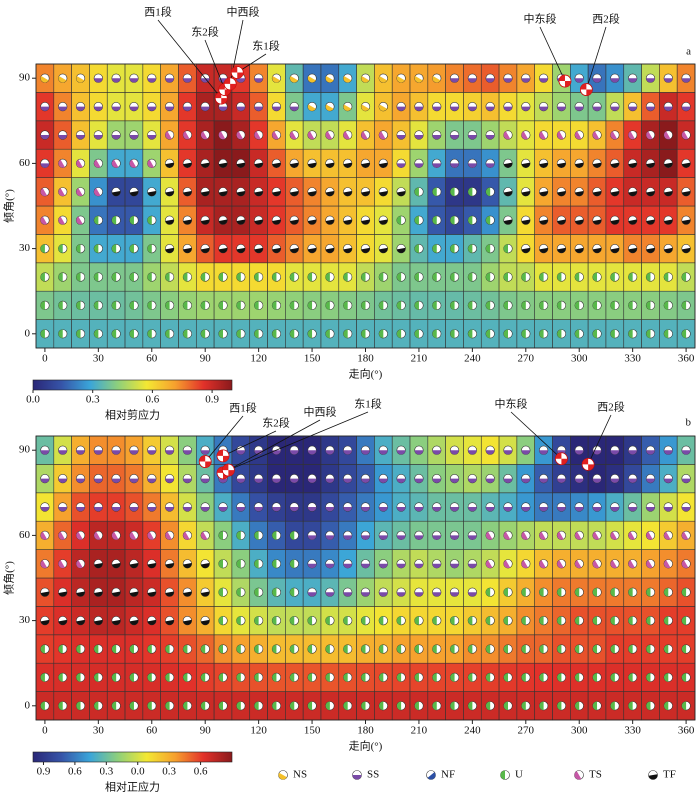  What do you see at coordinates (373, 775) in the screenshot?
I see `legend-label: SS` at bounding box center [373, 775].